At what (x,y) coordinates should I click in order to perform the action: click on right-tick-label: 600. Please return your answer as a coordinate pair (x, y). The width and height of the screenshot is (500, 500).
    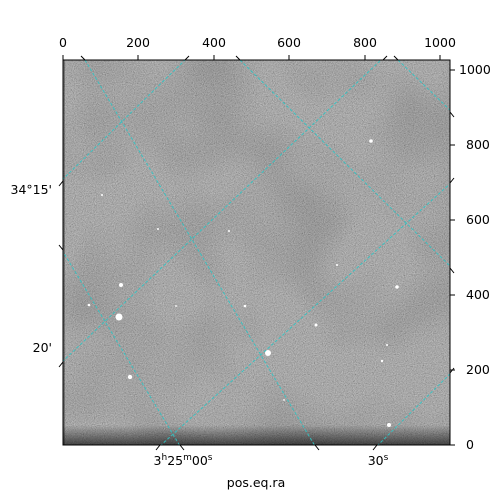
    Looking at the image, I should click on (478, 219).